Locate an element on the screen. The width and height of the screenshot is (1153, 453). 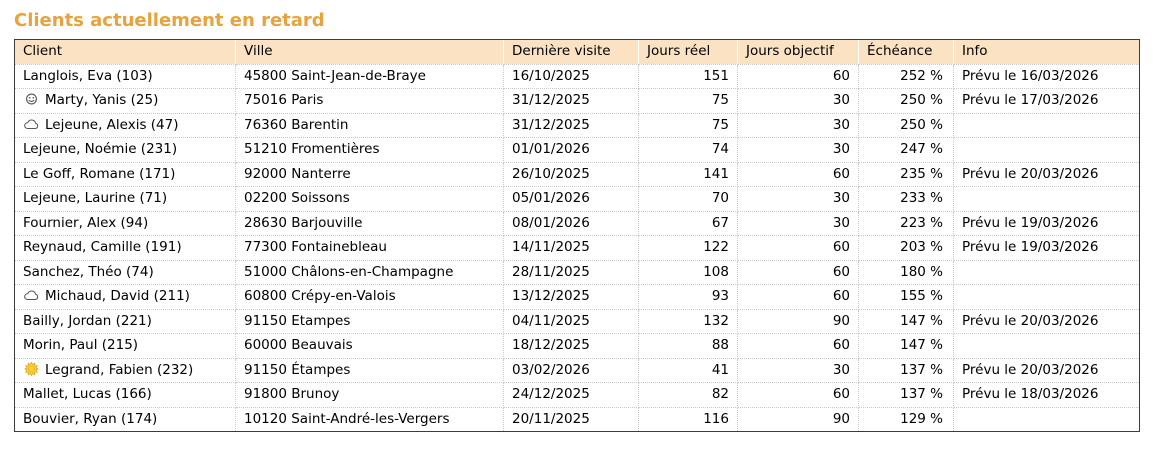
cell-echeance: 223 % is located at coordinates (906, 223).